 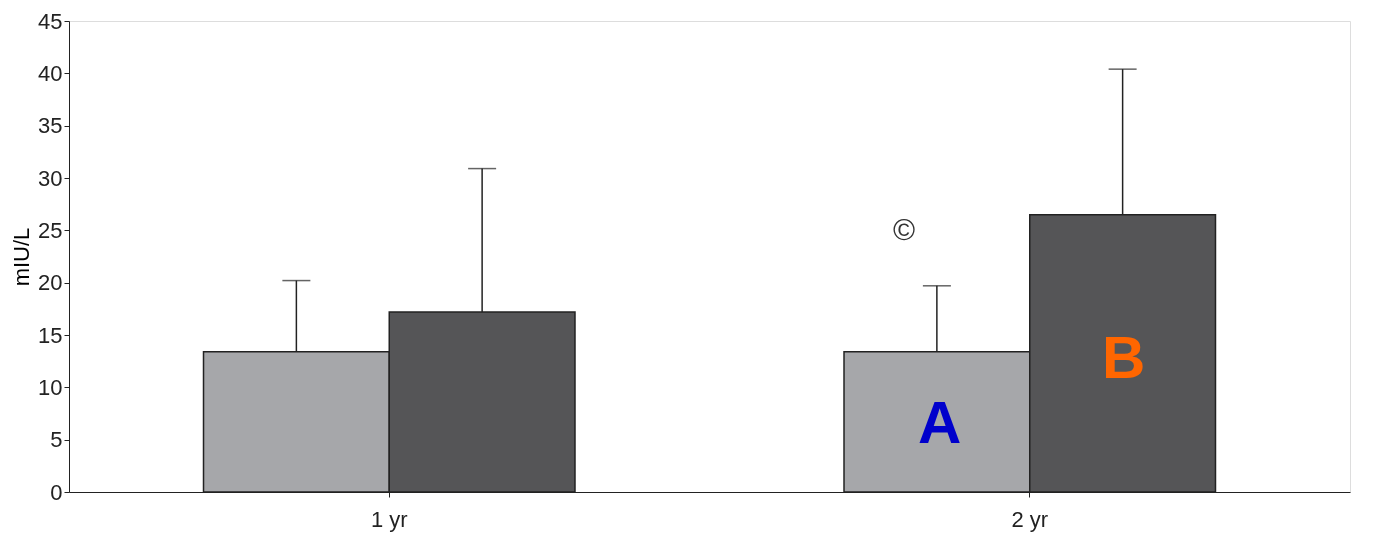 What do you see at coordinates (56, 492) in the screenshot?
I see `y-tick-label: 0` at bounding box center [56, 492].